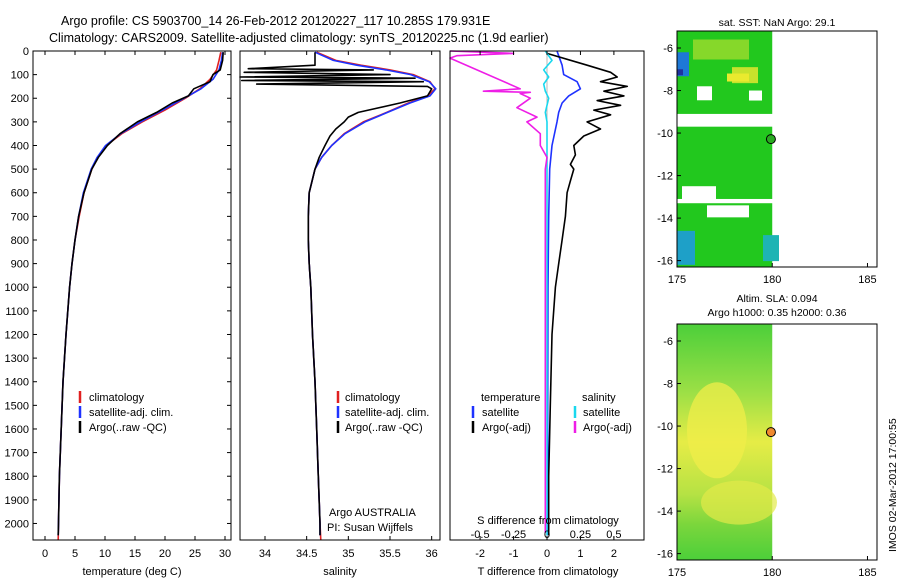 The width and height of the screenshot is (900, 580). What do you see at coordinates (587, 294) in the screenshot?
I see `series-line-t-argo-adj-` at bounding box center [587, 294].